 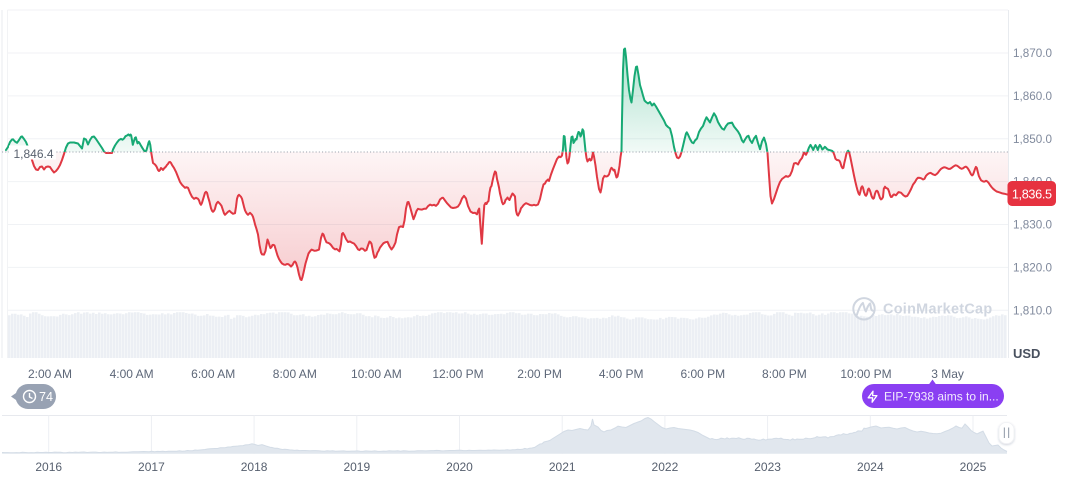 I want to click on svg-text: 2018, so click(x=254, y=467).